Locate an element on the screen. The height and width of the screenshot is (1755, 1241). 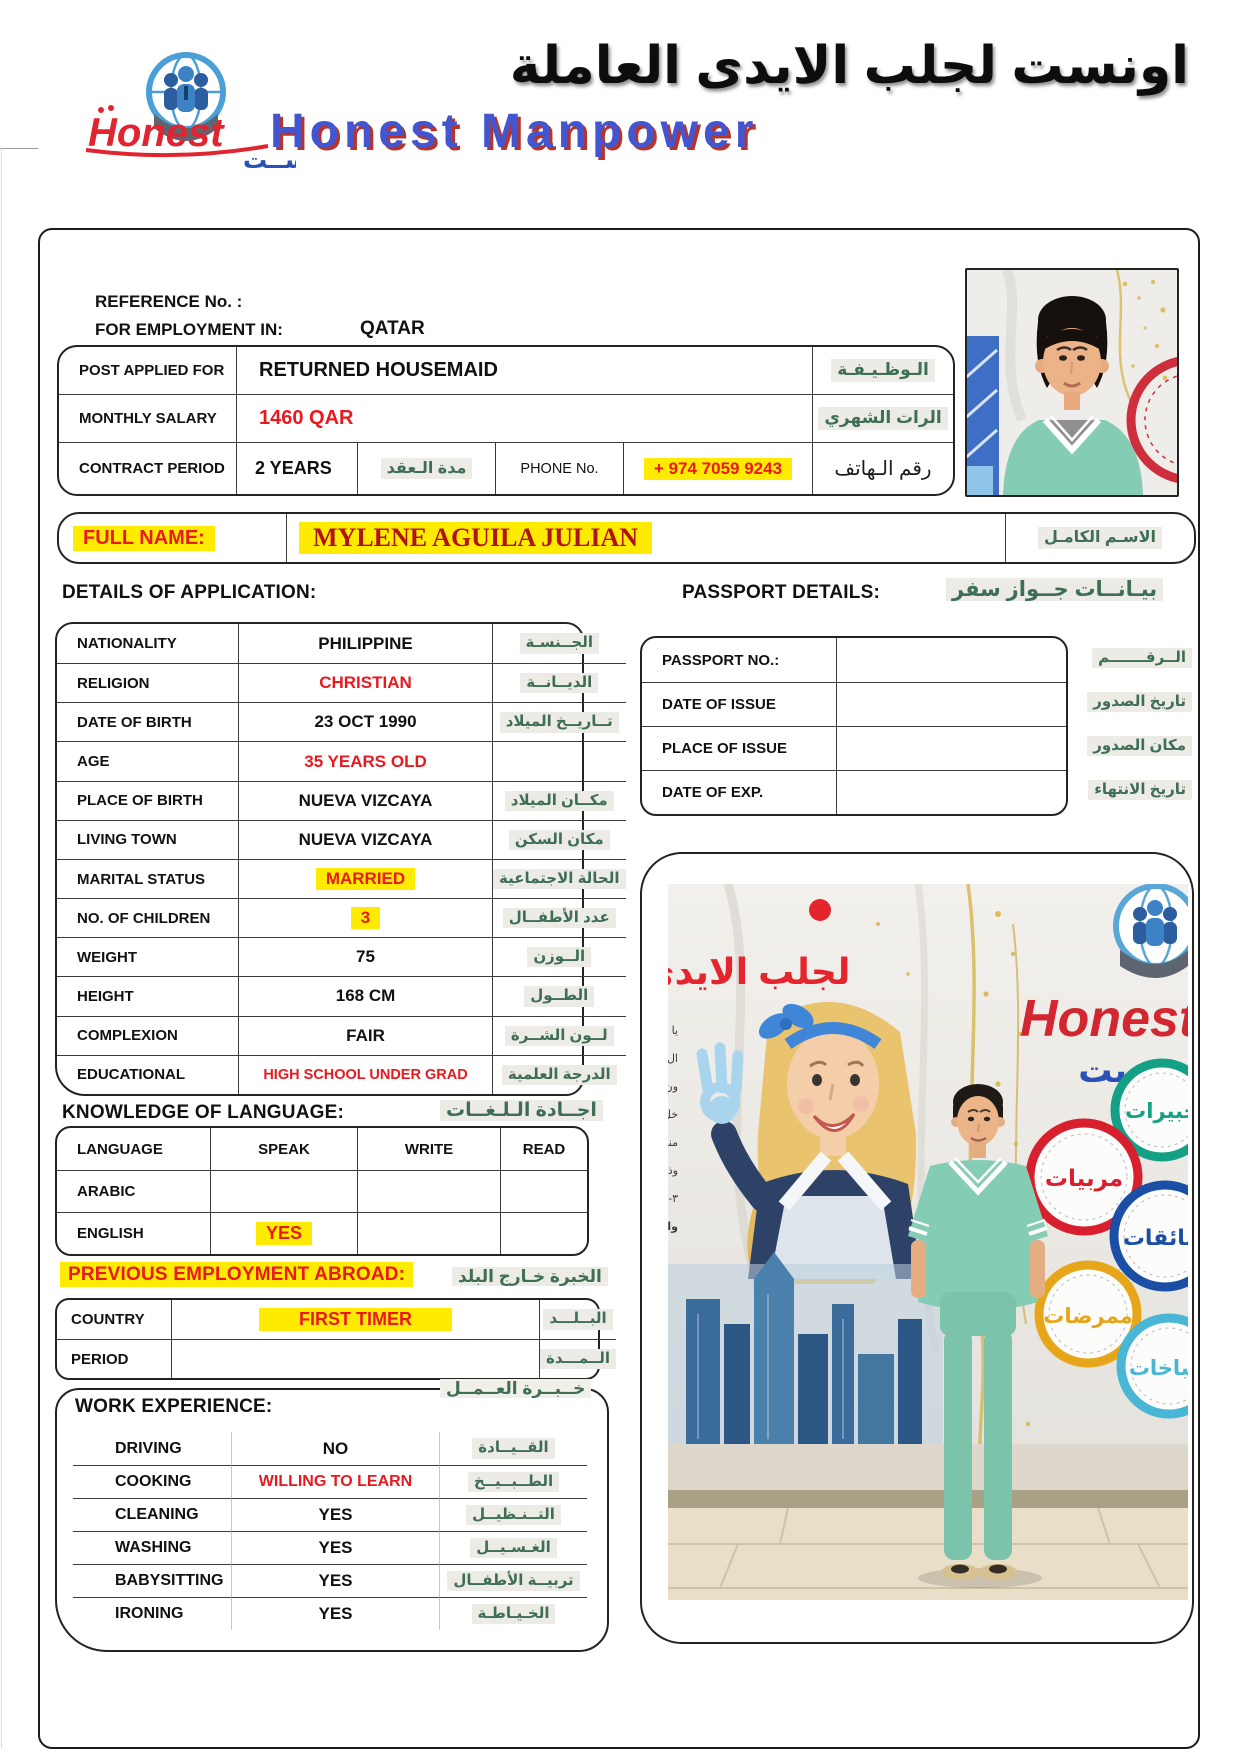
phone-arabic: رقم الـهاتف is located at coordinates (882, 468).